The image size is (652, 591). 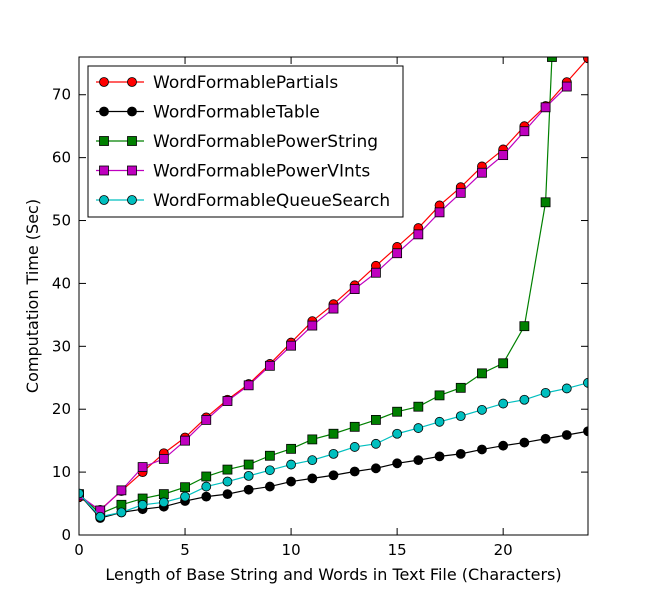 What do you see at coordinates (61, 221) in the screenshot?
I see `y-tick-label: 50` at bounding box center [61, 221].